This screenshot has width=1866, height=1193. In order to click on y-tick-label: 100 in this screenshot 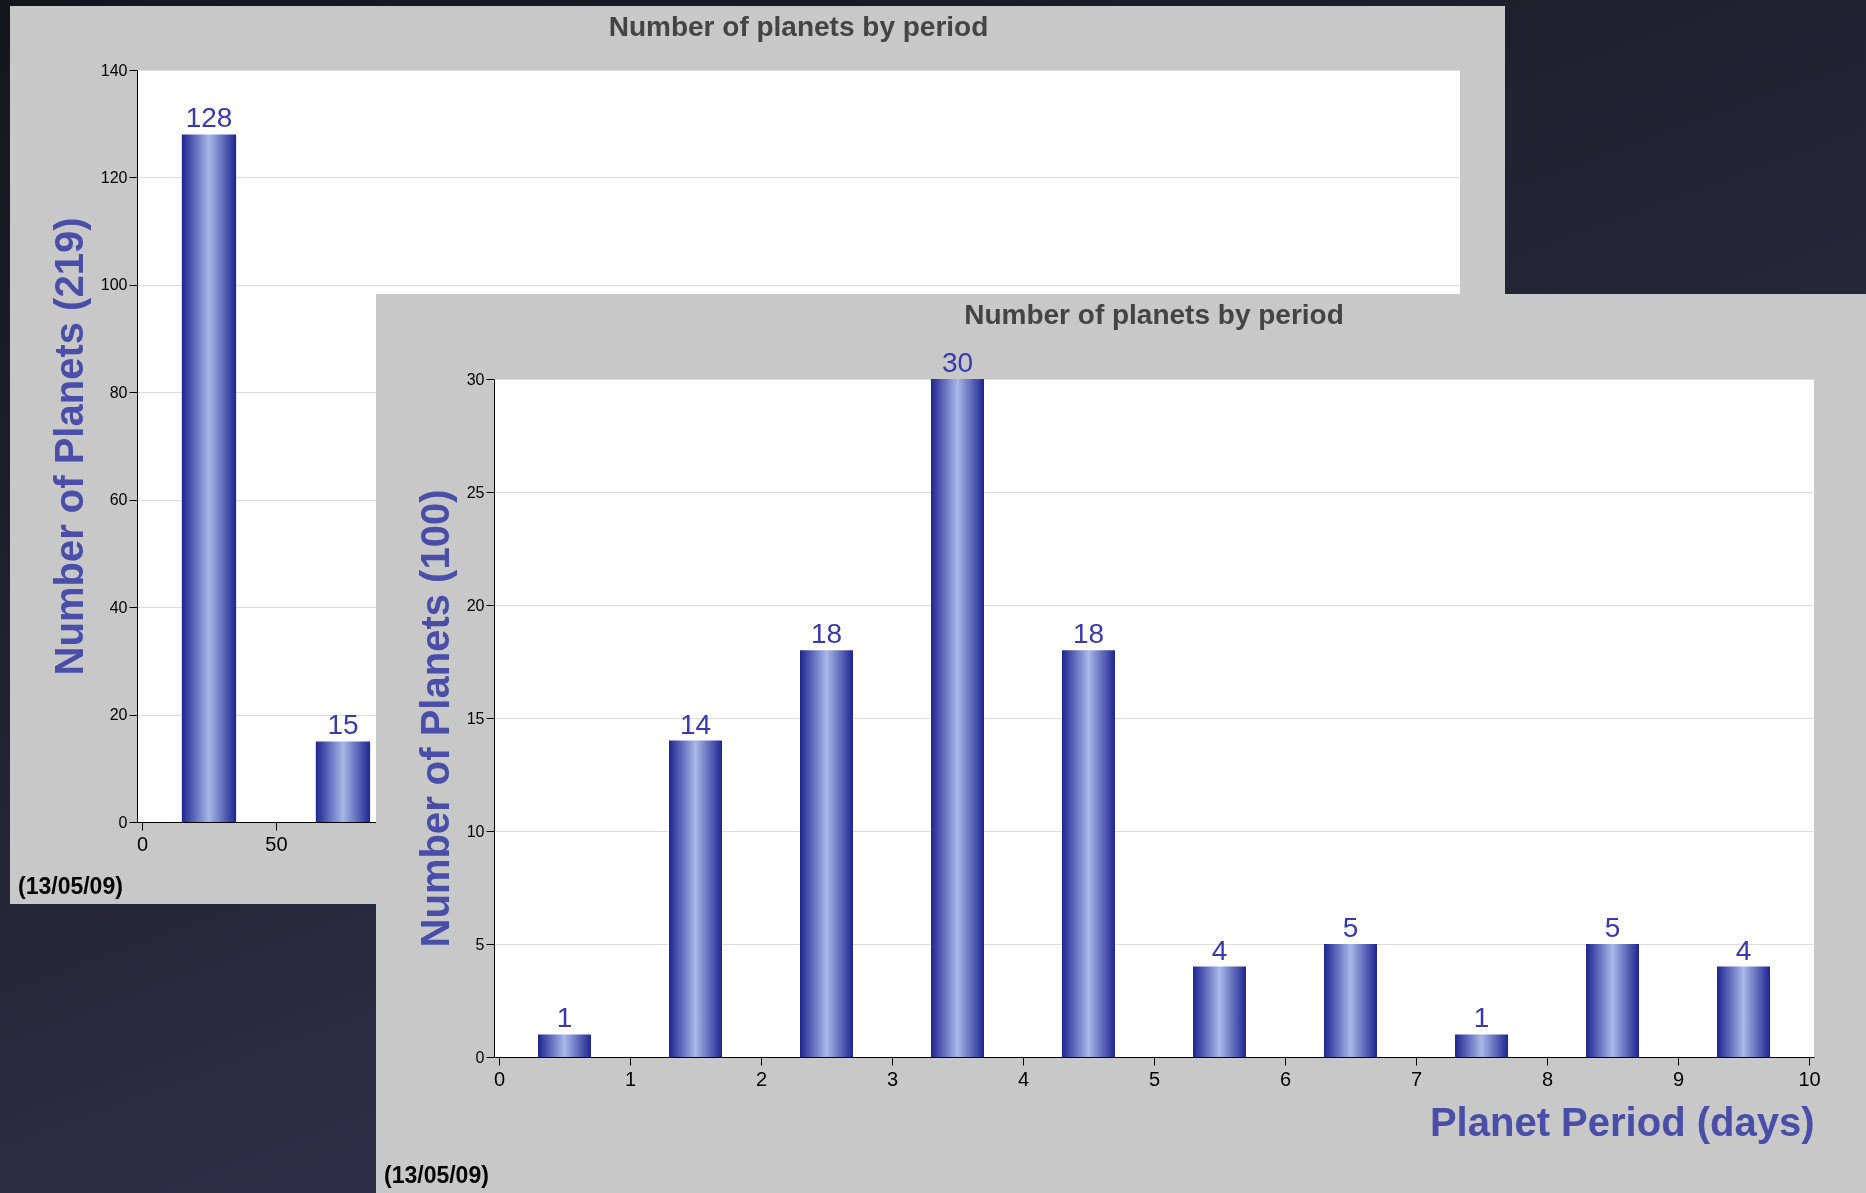, I will do `click(114, 285)`.